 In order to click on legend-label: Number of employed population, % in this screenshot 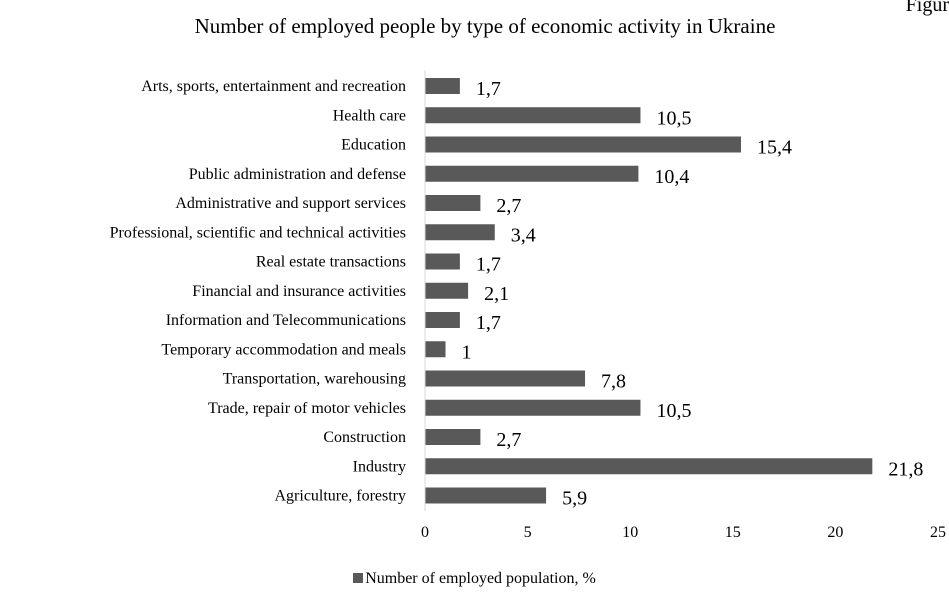, I will do `click(480, 578)`.